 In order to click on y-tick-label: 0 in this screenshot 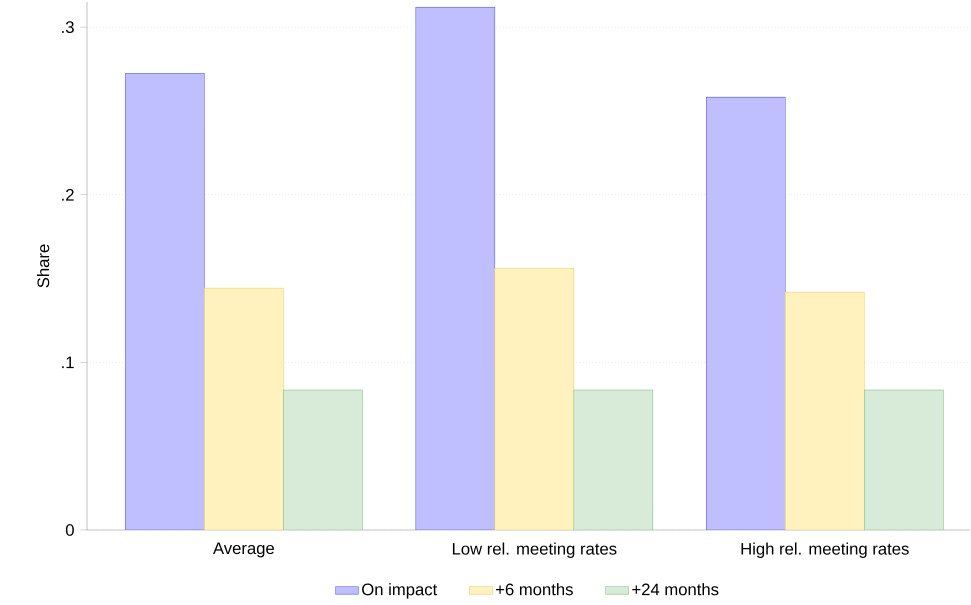, I will do `click(70, 530)`.